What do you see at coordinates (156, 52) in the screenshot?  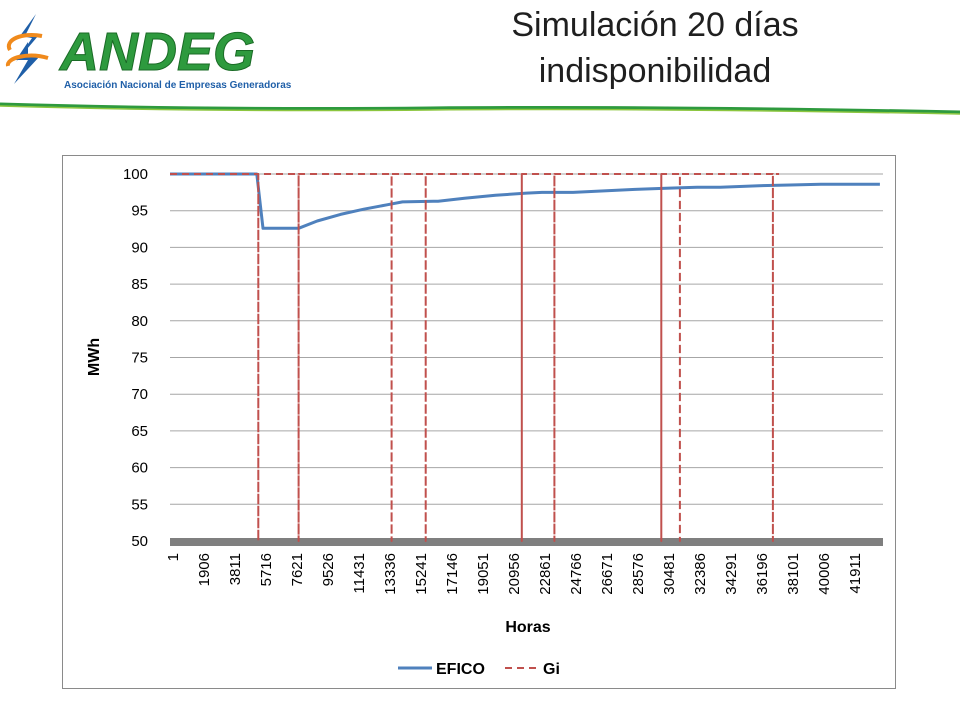 I see `logo-wordmark: ANDEG` at bounding box center [156, 52].